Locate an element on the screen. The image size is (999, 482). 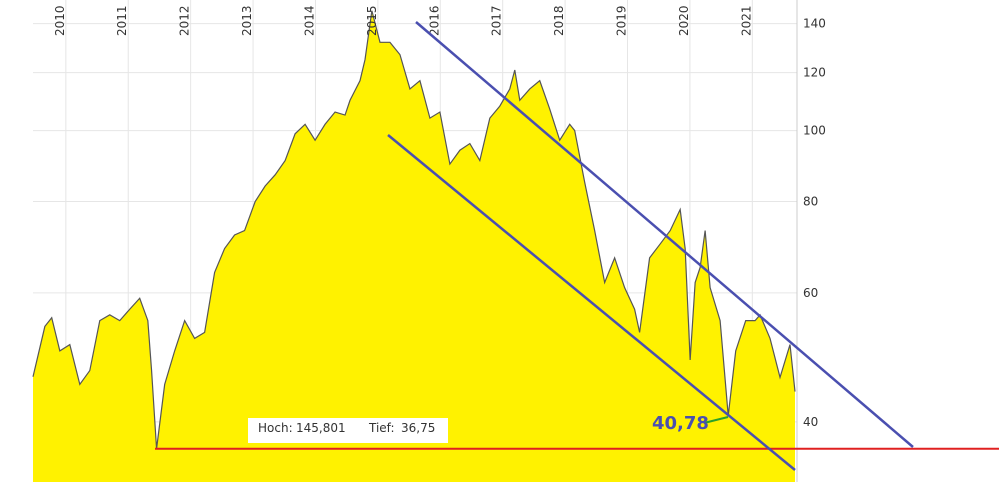
high-label: Hoch: is located at coordinates (275, 428).